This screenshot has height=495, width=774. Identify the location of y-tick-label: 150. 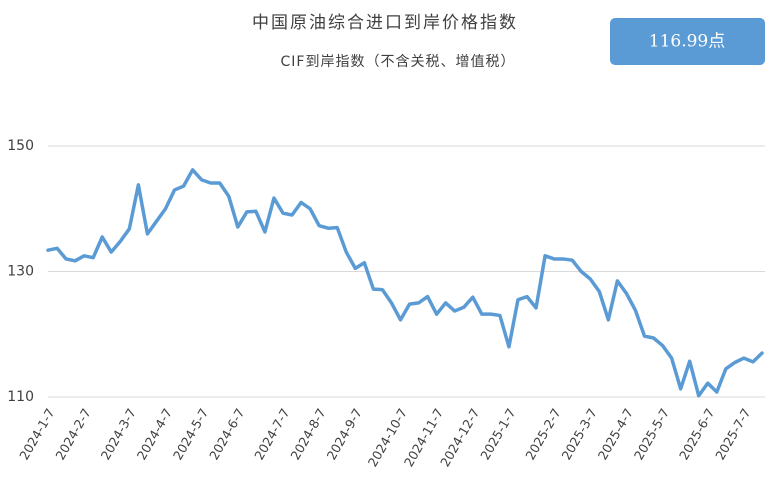
(20, 146).